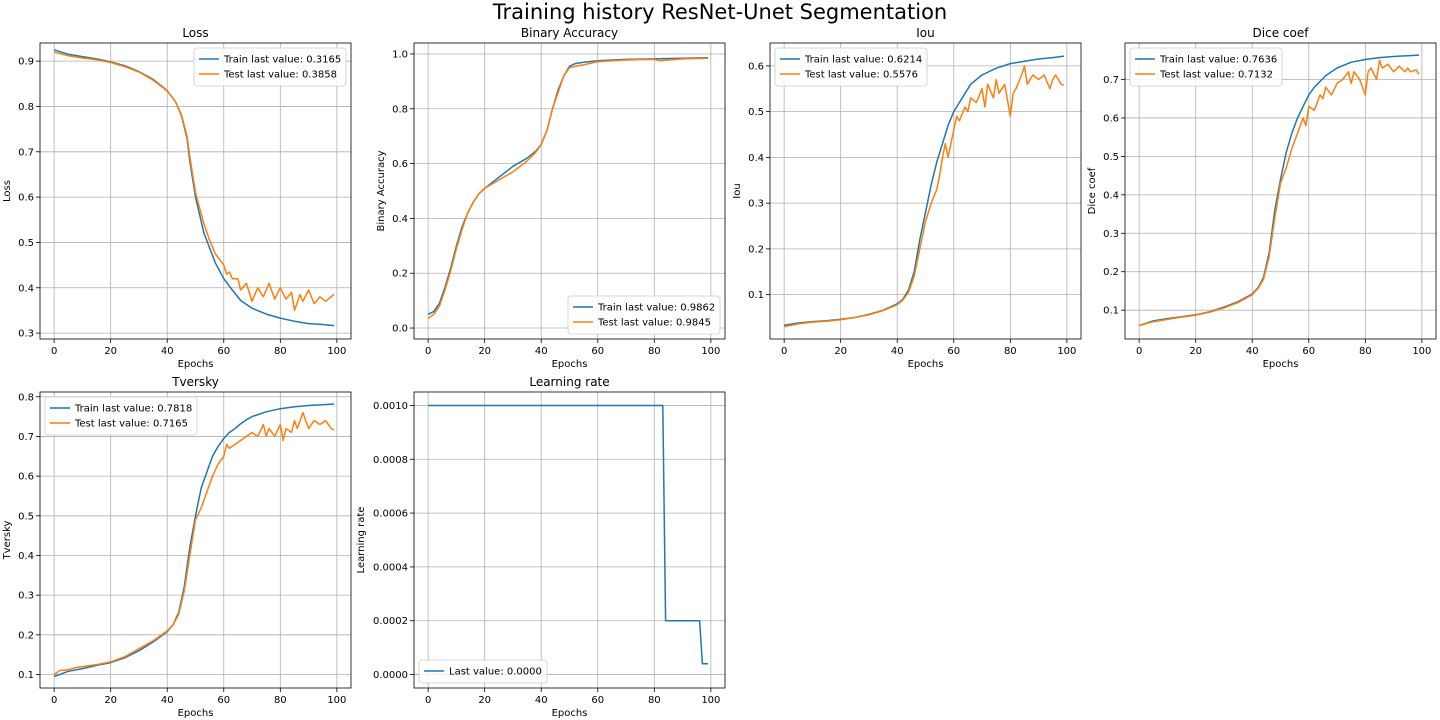  What do you see at coordinates (390, 514) in the screenshot?
I see `y-tick-label: 0.0006` at bounding box center [390, 514].